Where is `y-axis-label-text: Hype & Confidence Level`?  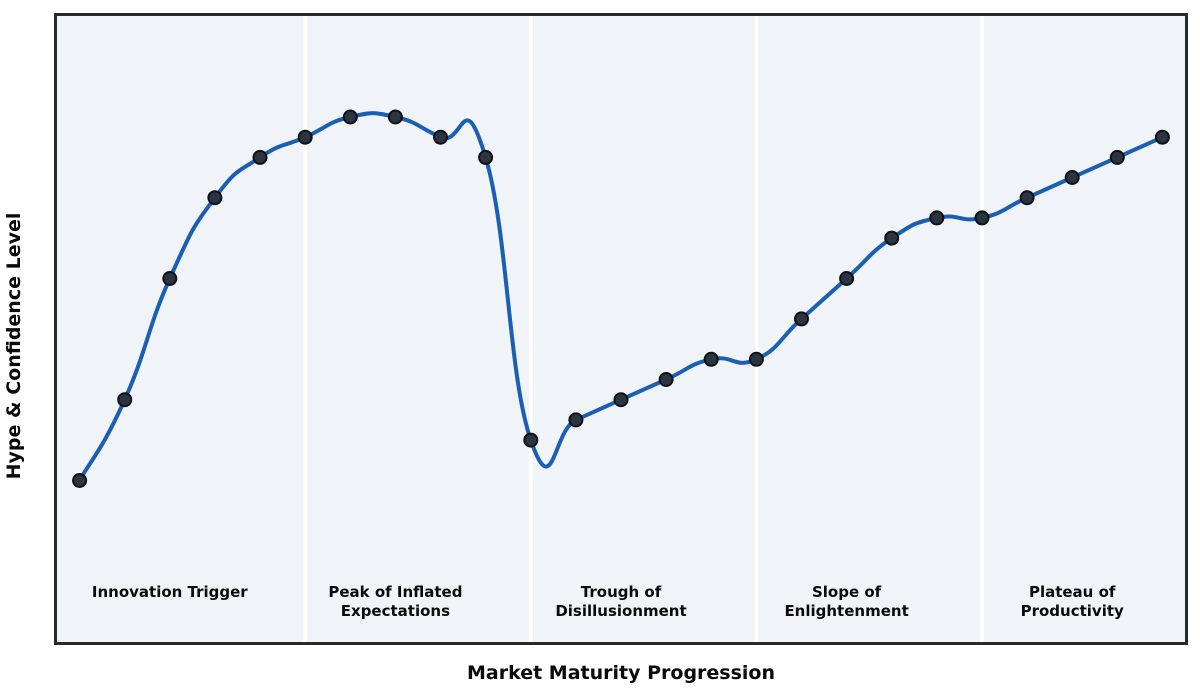 y-axis-label-text: Hype & Confidence Level is located at coordinates (14, 346).